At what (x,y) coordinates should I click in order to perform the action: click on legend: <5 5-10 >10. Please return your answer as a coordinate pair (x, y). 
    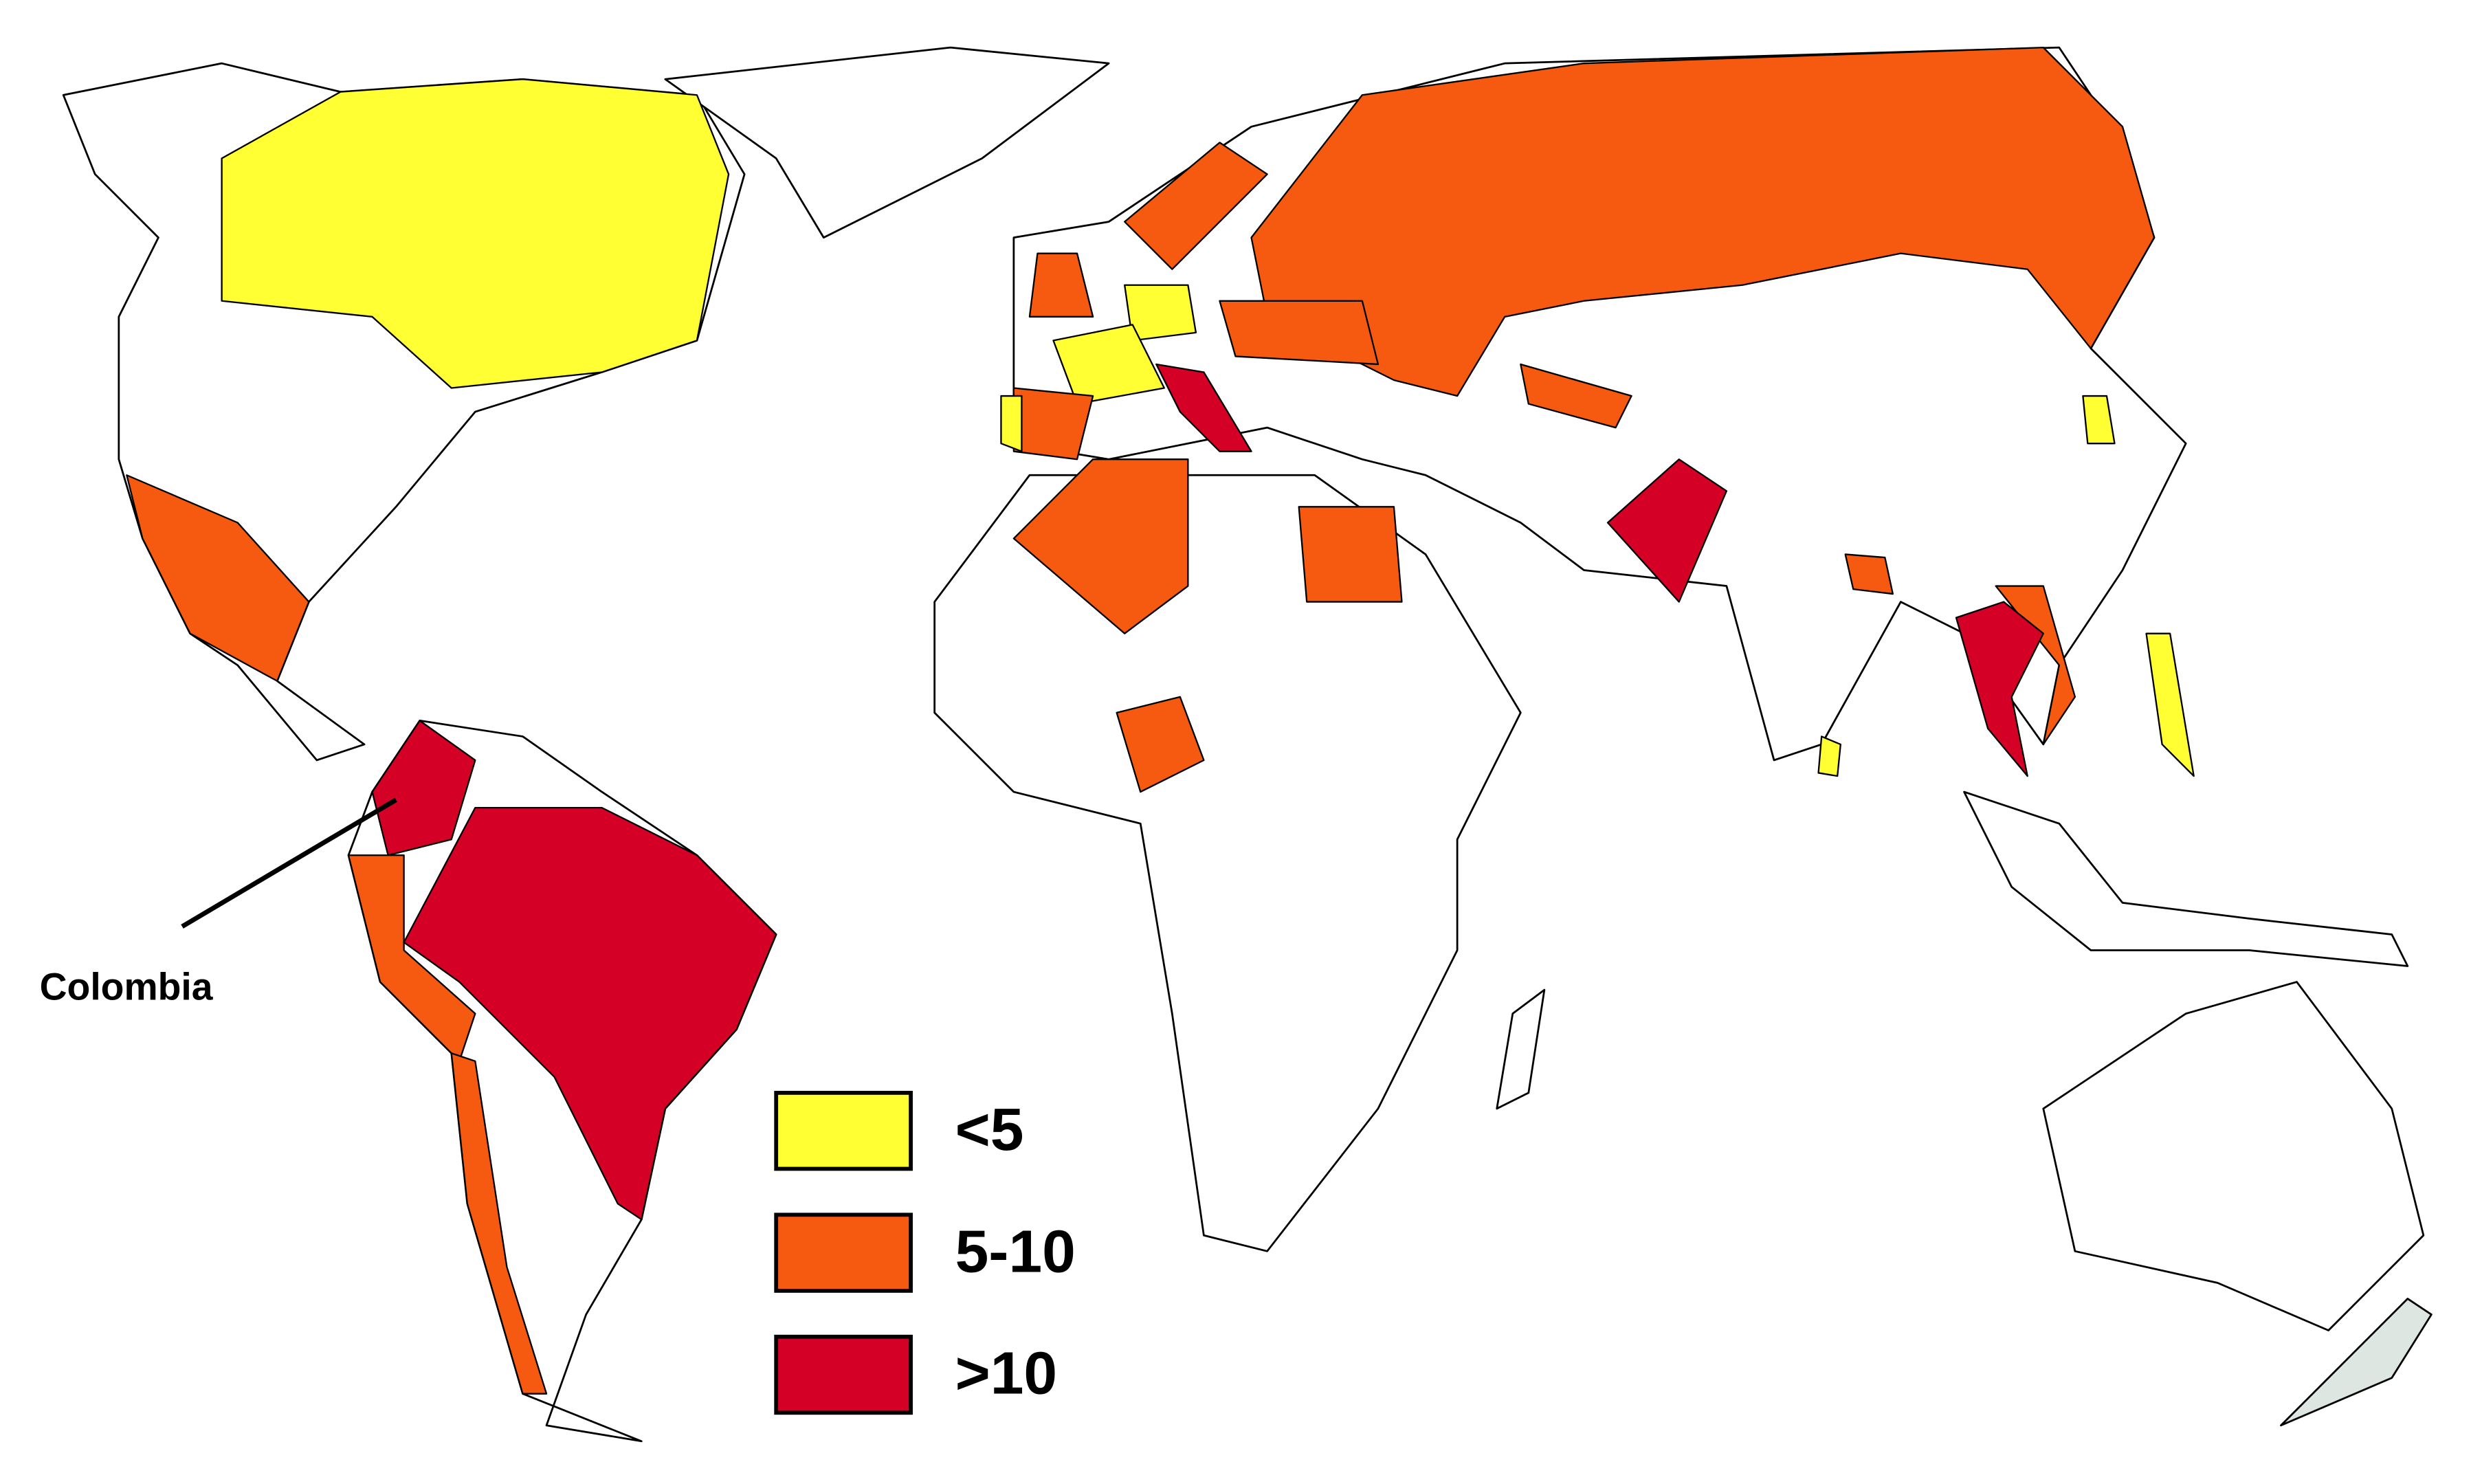
    Looking at the image, I should click on (925, 1252).